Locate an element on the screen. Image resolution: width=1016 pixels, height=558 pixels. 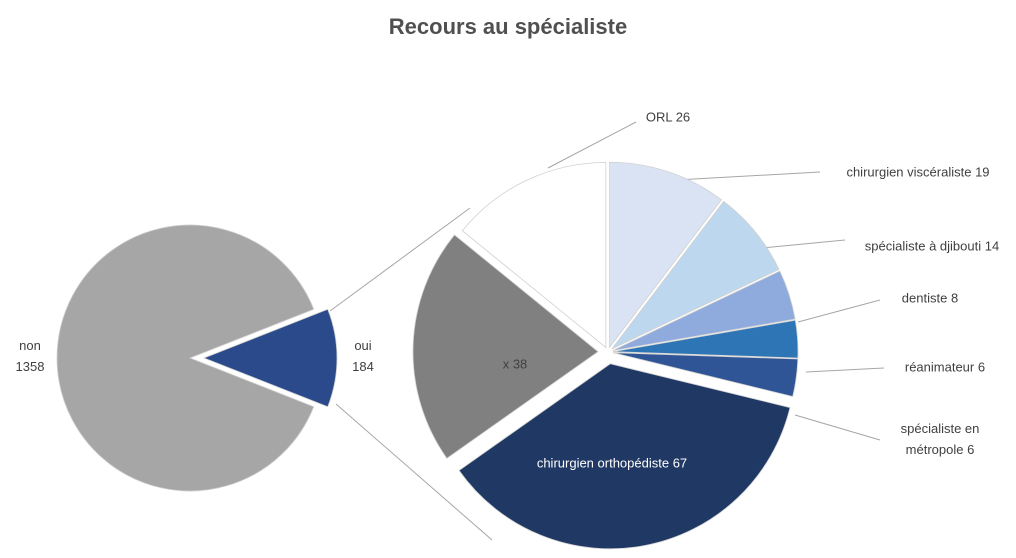
data-label: réanimateur 6 is located at coordinates (945, 367).